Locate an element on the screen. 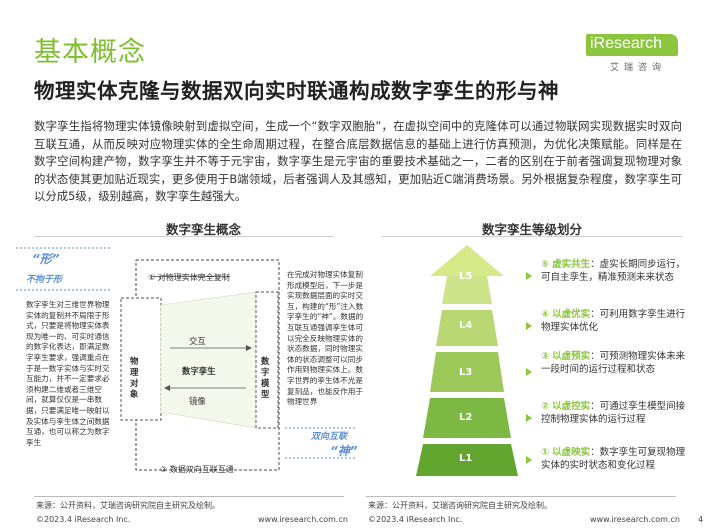 The height and width of the screenshot is (529, 712). level-desc-l3: ：可预测物理实体未来一段时间的运行过程和状态 is located at coordinates (613, 363).